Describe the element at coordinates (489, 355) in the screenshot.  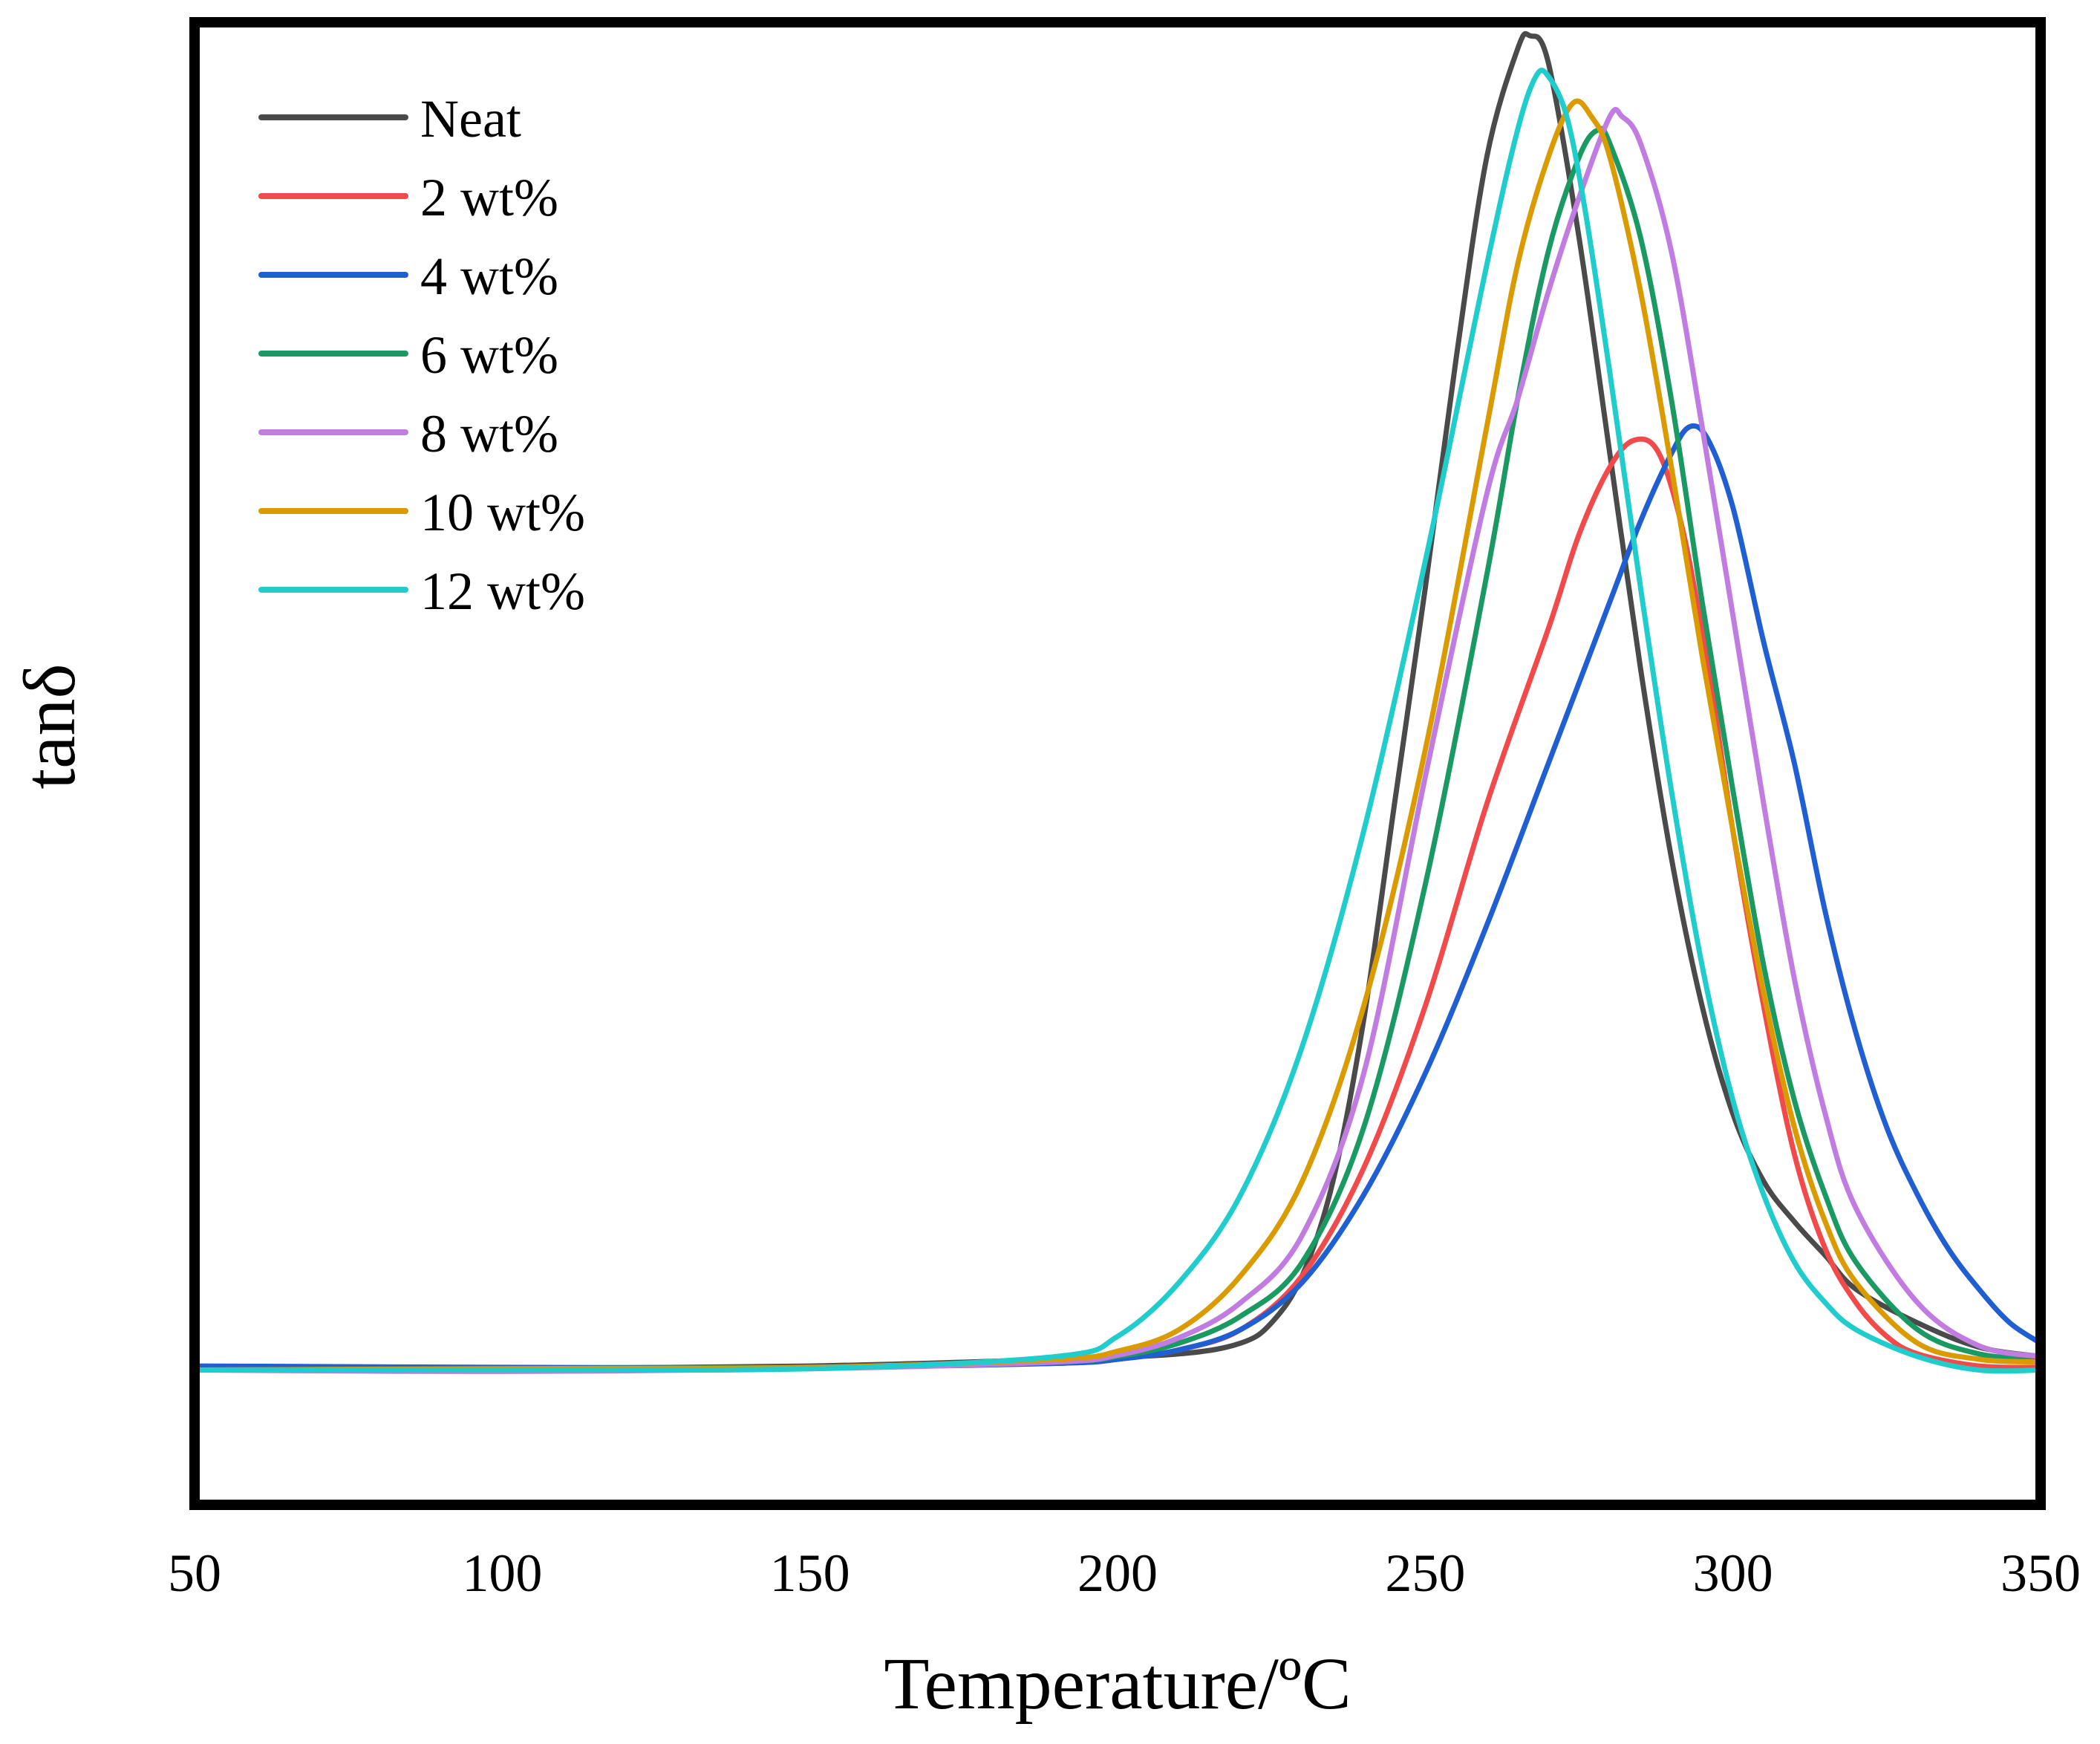
I see `legend-label: 6 wt%` at that location.